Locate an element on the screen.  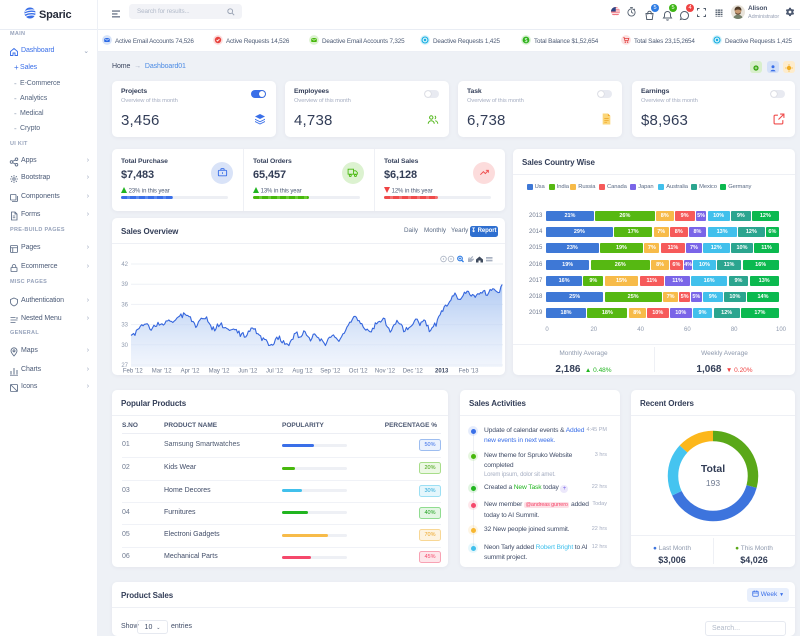
svg-text: Oct '12 is located at coordinates (358, 372).